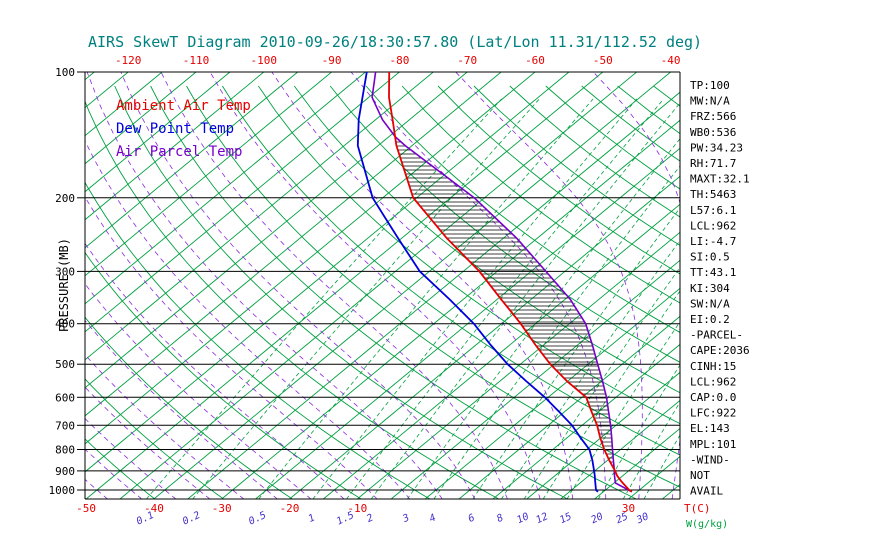 This screenshot has width=870, height=560. What do you see at coordinates (706, 491) in the screenshot?
I see `stats-line: AVAIL` at bounding box center [706, 491].